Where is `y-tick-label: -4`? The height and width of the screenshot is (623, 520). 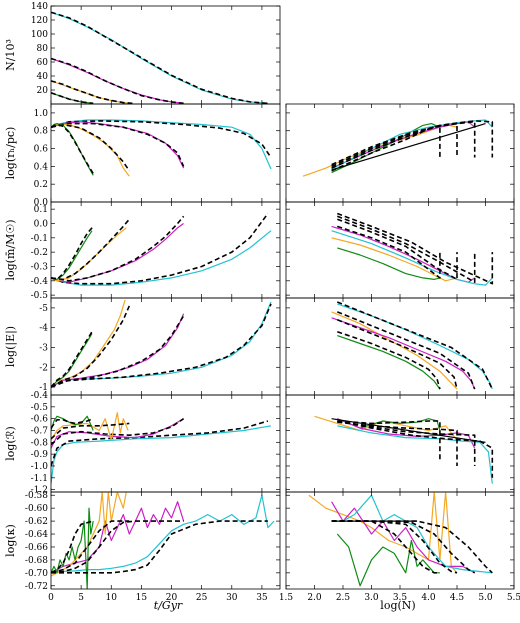 y-tick-label: -4 is located at coordinates (43, 329).